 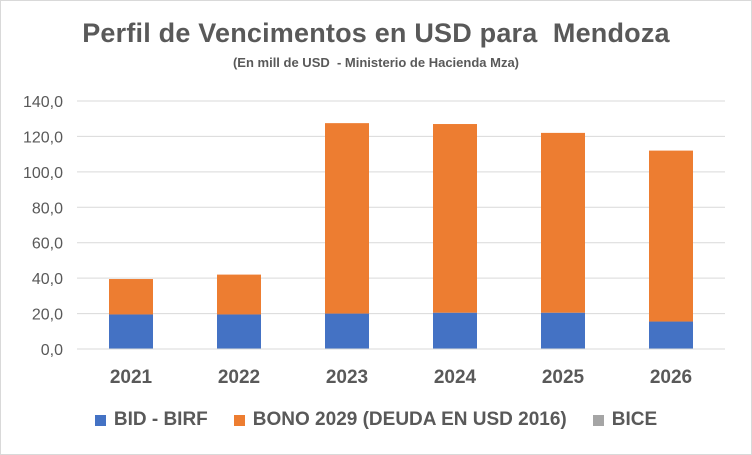 I want to click on y-tick-label: 100,0, so click(x=43, y=173).